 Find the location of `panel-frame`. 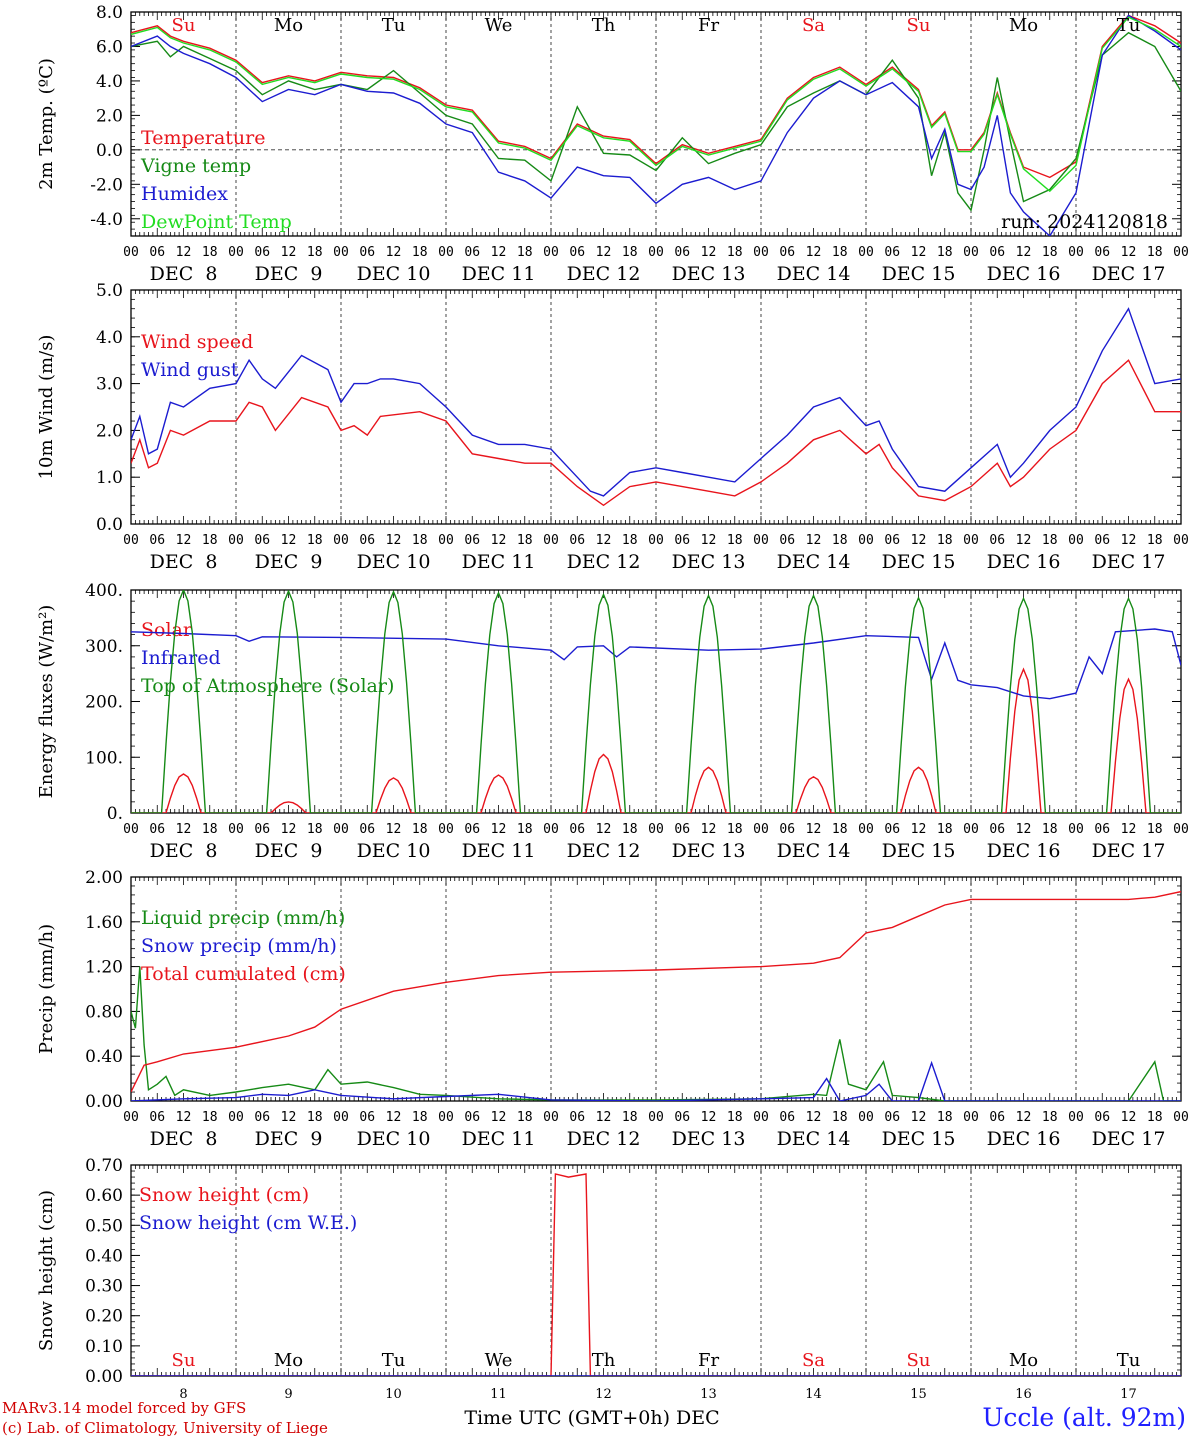

panel-frame is located at coordinates (656, 701).